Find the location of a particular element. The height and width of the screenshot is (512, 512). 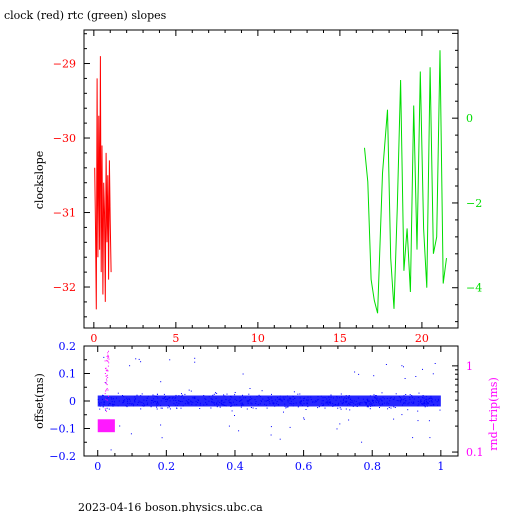

top-ylabel: clockslope is located at coordinates (39, 180).